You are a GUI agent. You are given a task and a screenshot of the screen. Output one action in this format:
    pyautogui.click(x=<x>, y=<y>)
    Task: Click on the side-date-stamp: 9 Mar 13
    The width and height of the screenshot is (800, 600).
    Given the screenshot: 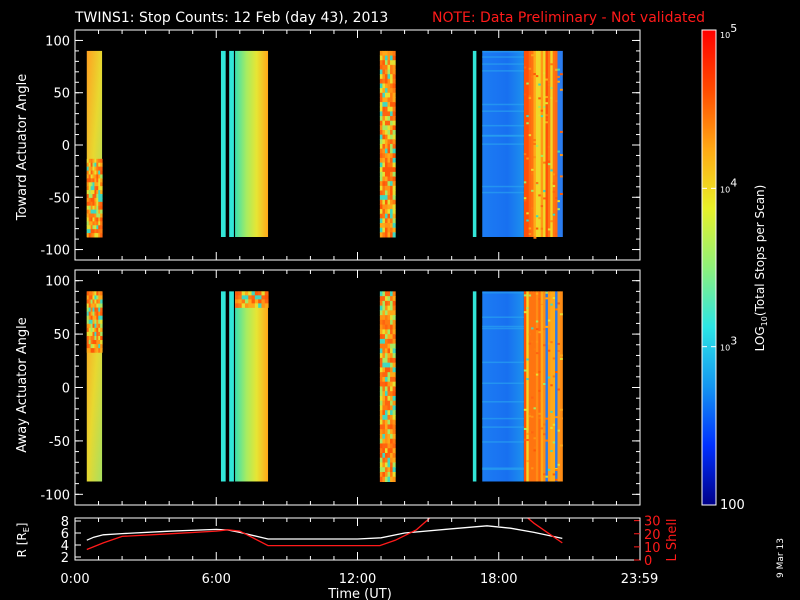 What is the action you would take?
    pyautogui.click(x=781, y=558)
    